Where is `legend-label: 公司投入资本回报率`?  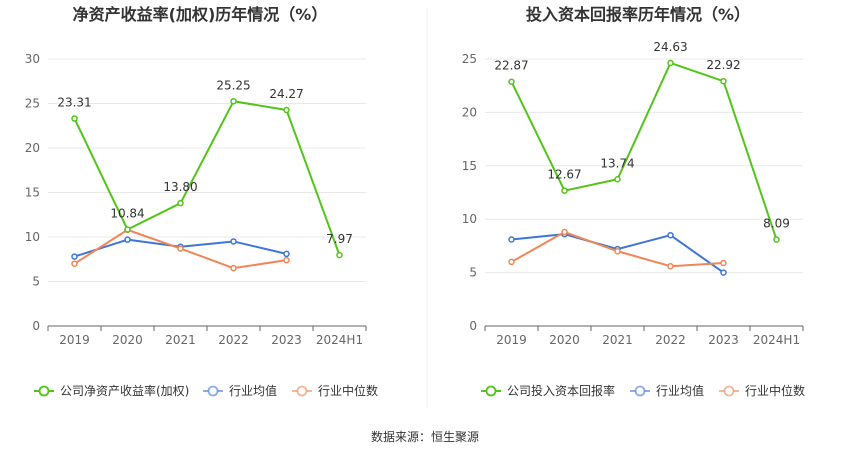 legend-label: 公司投入资本回报率 is located at coordinates (561, 390).